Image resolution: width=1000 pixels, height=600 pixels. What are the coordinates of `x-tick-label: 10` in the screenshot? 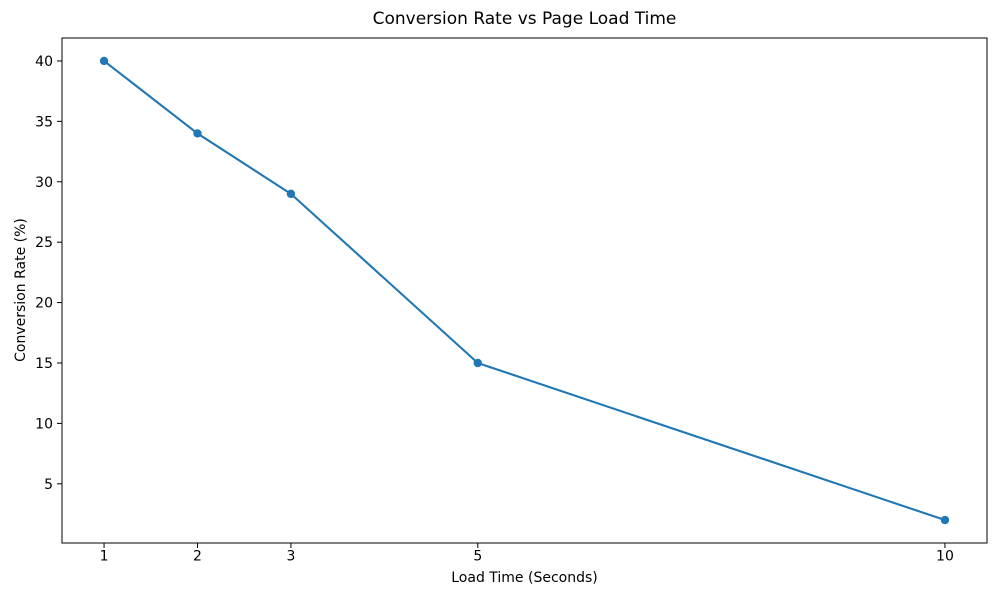 It's located at (945, 557).